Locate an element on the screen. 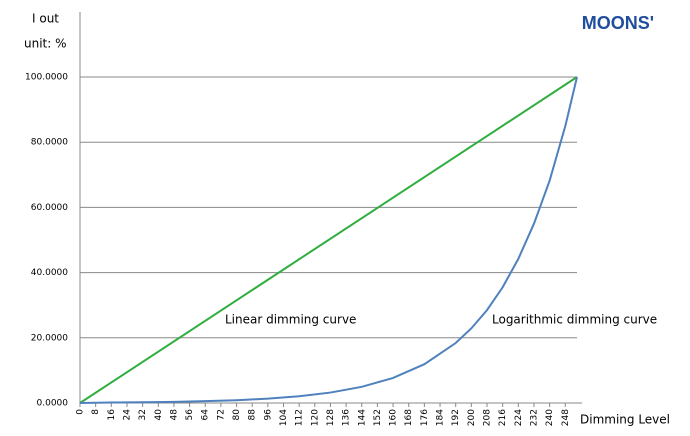  y-tick-label: 80.0000 is located at coordinates (49, 143).